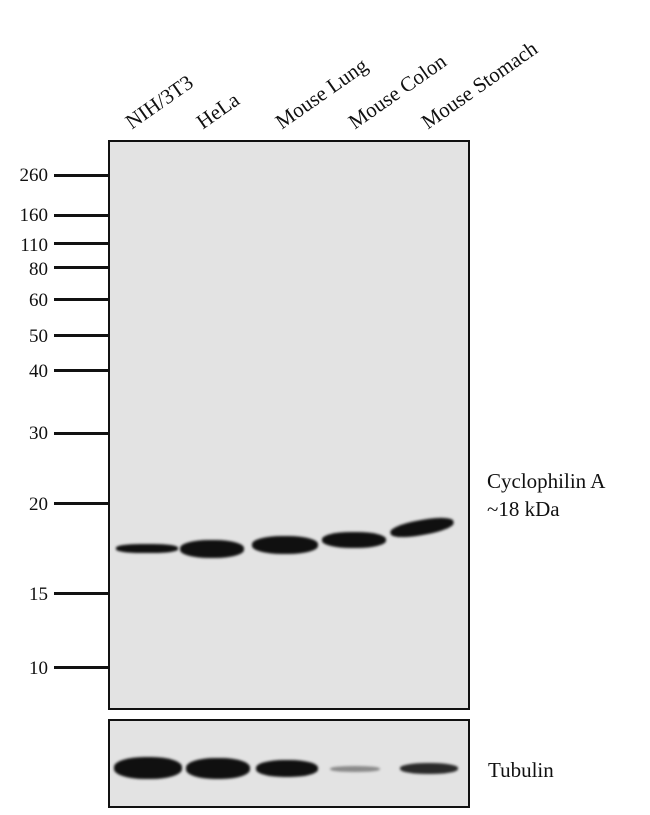 This screenshot has width=650, height=815. What do you see at coordinates (217, 110) in the screenshot?
I see `lane-label-hela: HeLa` at bounding box center [217, 110].